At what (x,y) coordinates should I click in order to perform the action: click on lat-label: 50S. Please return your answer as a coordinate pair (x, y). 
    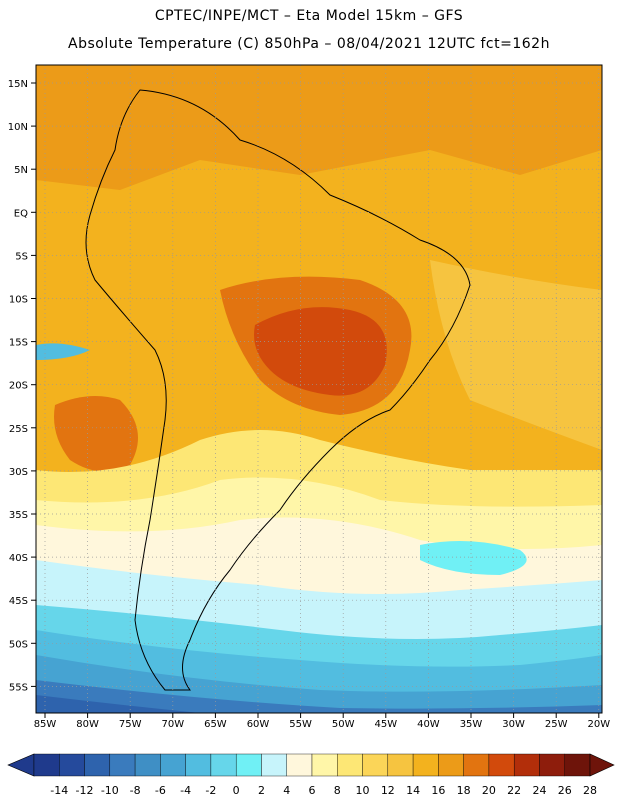
    Looking at the image, I should click on (18, 644).